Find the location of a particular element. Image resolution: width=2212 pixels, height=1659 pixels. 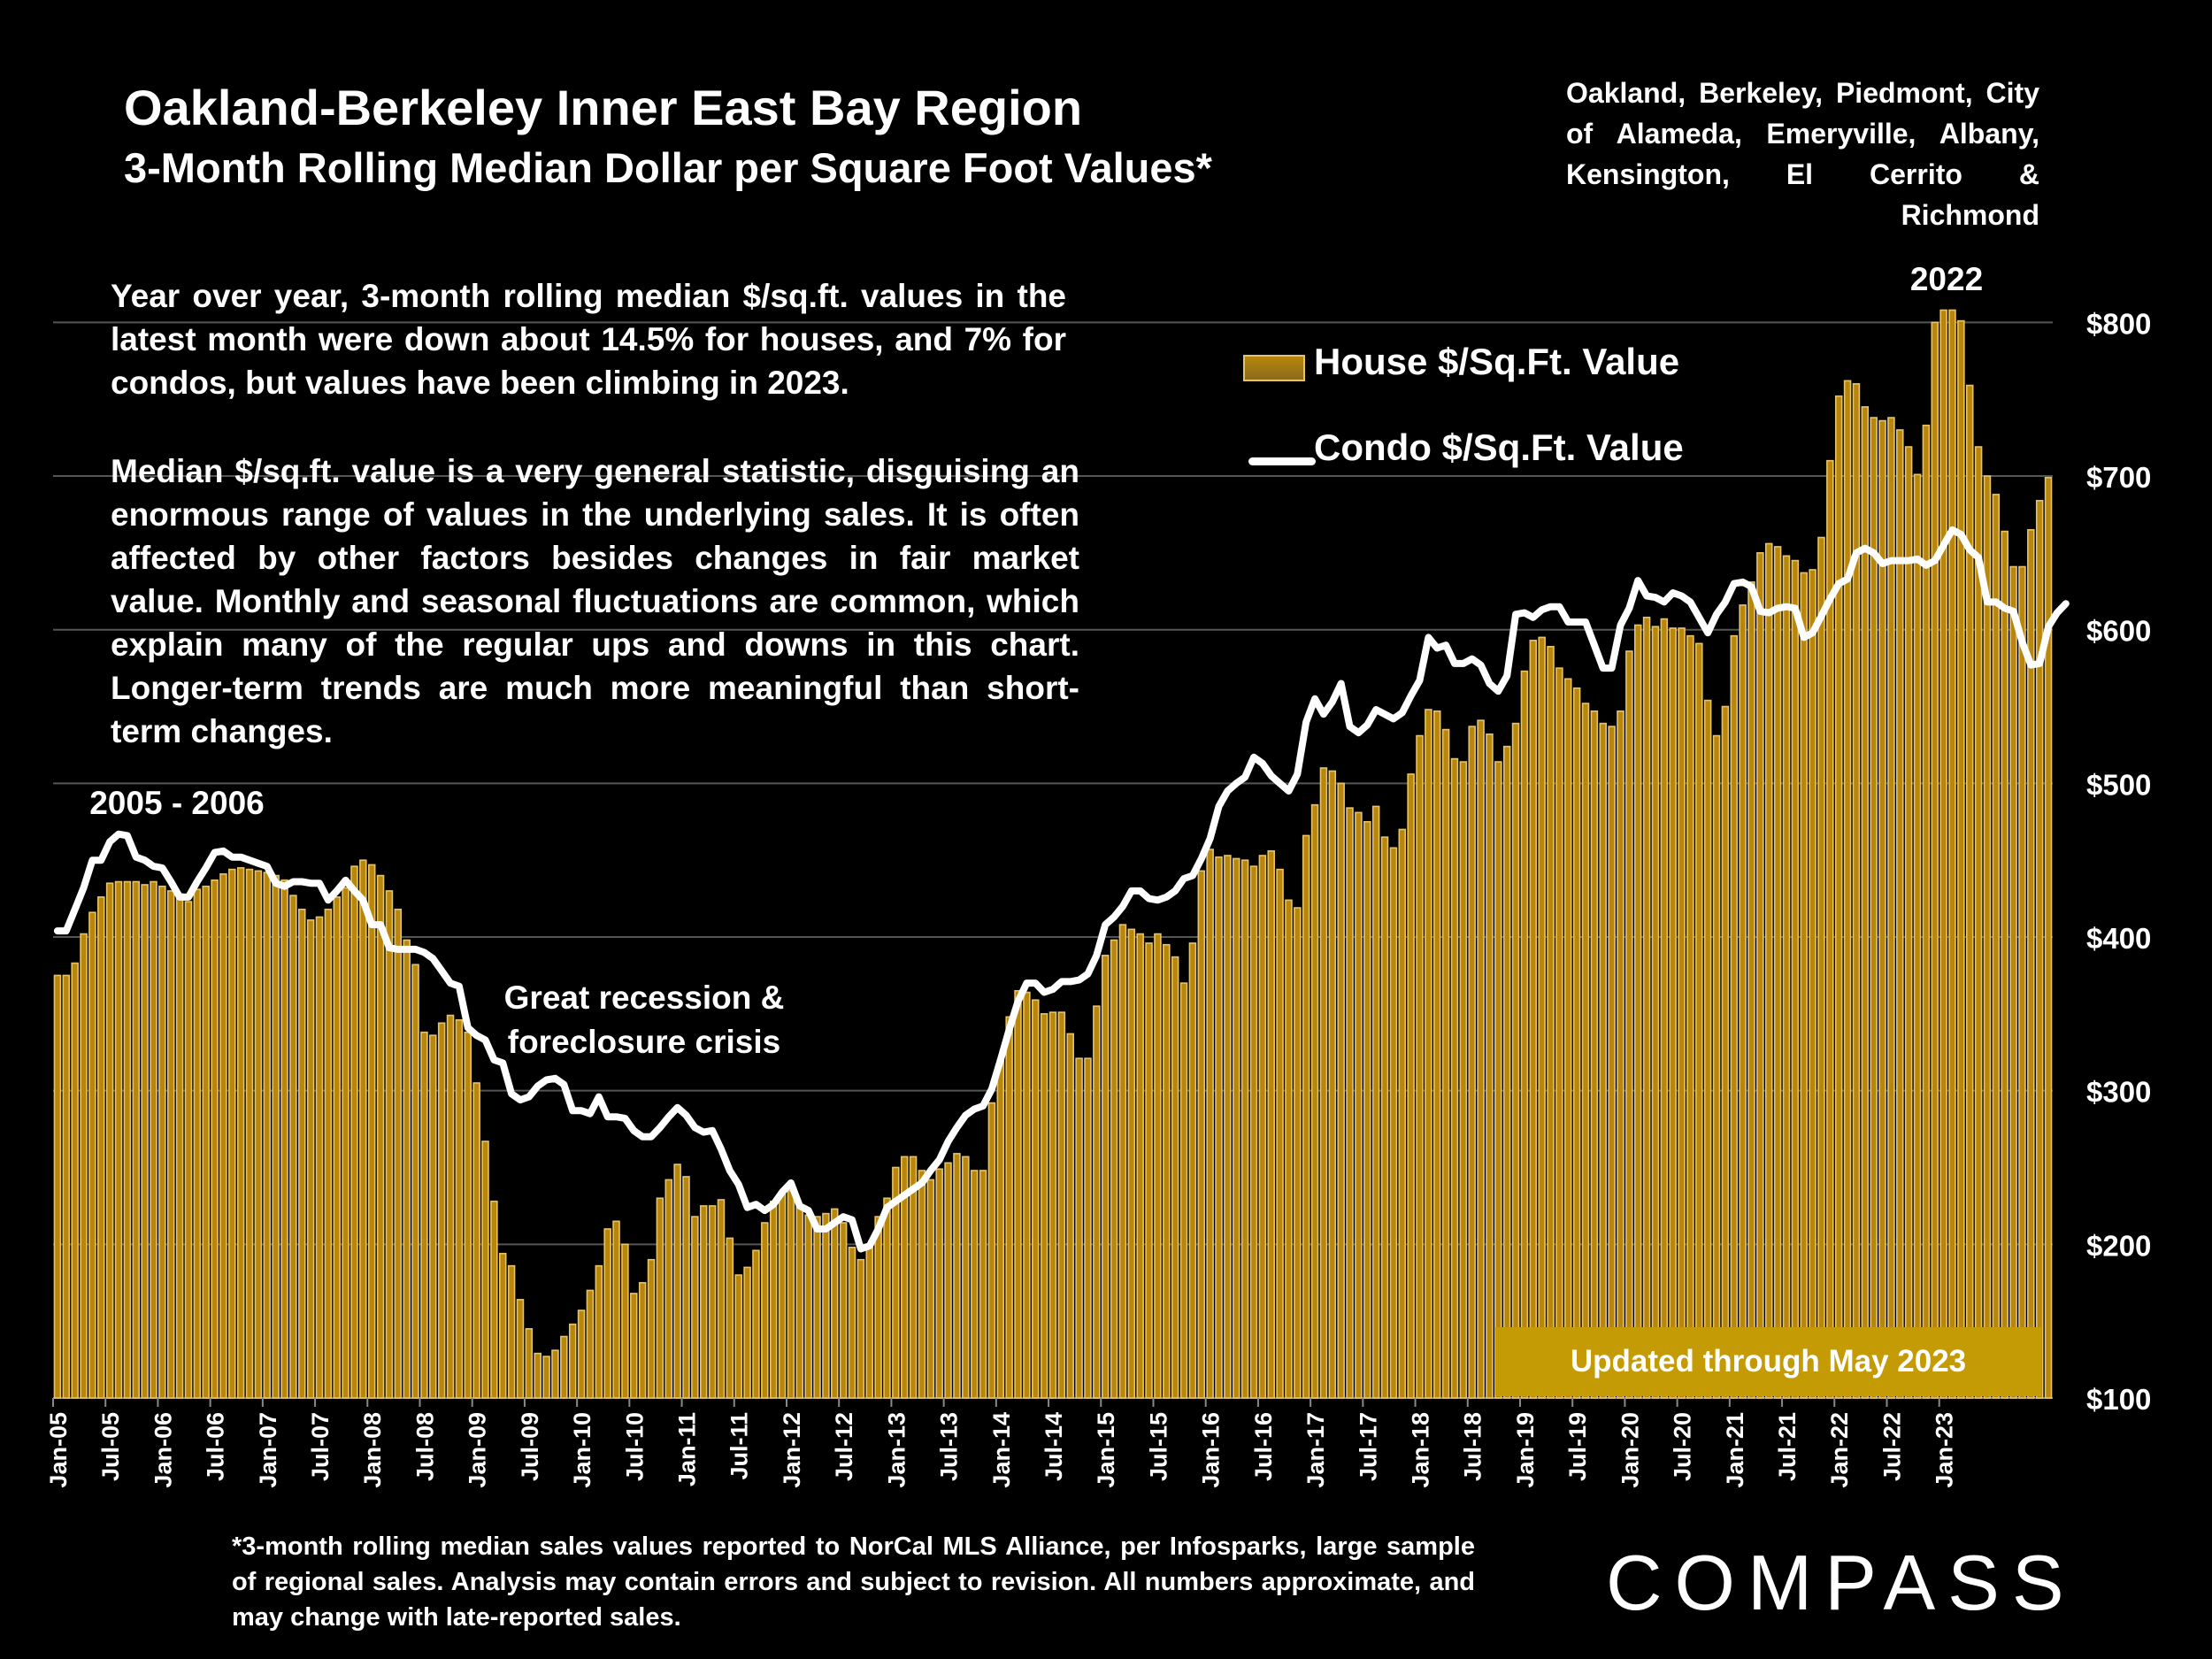

x-tick-label: Jul-19 is located at coordinates (1578, 1447).